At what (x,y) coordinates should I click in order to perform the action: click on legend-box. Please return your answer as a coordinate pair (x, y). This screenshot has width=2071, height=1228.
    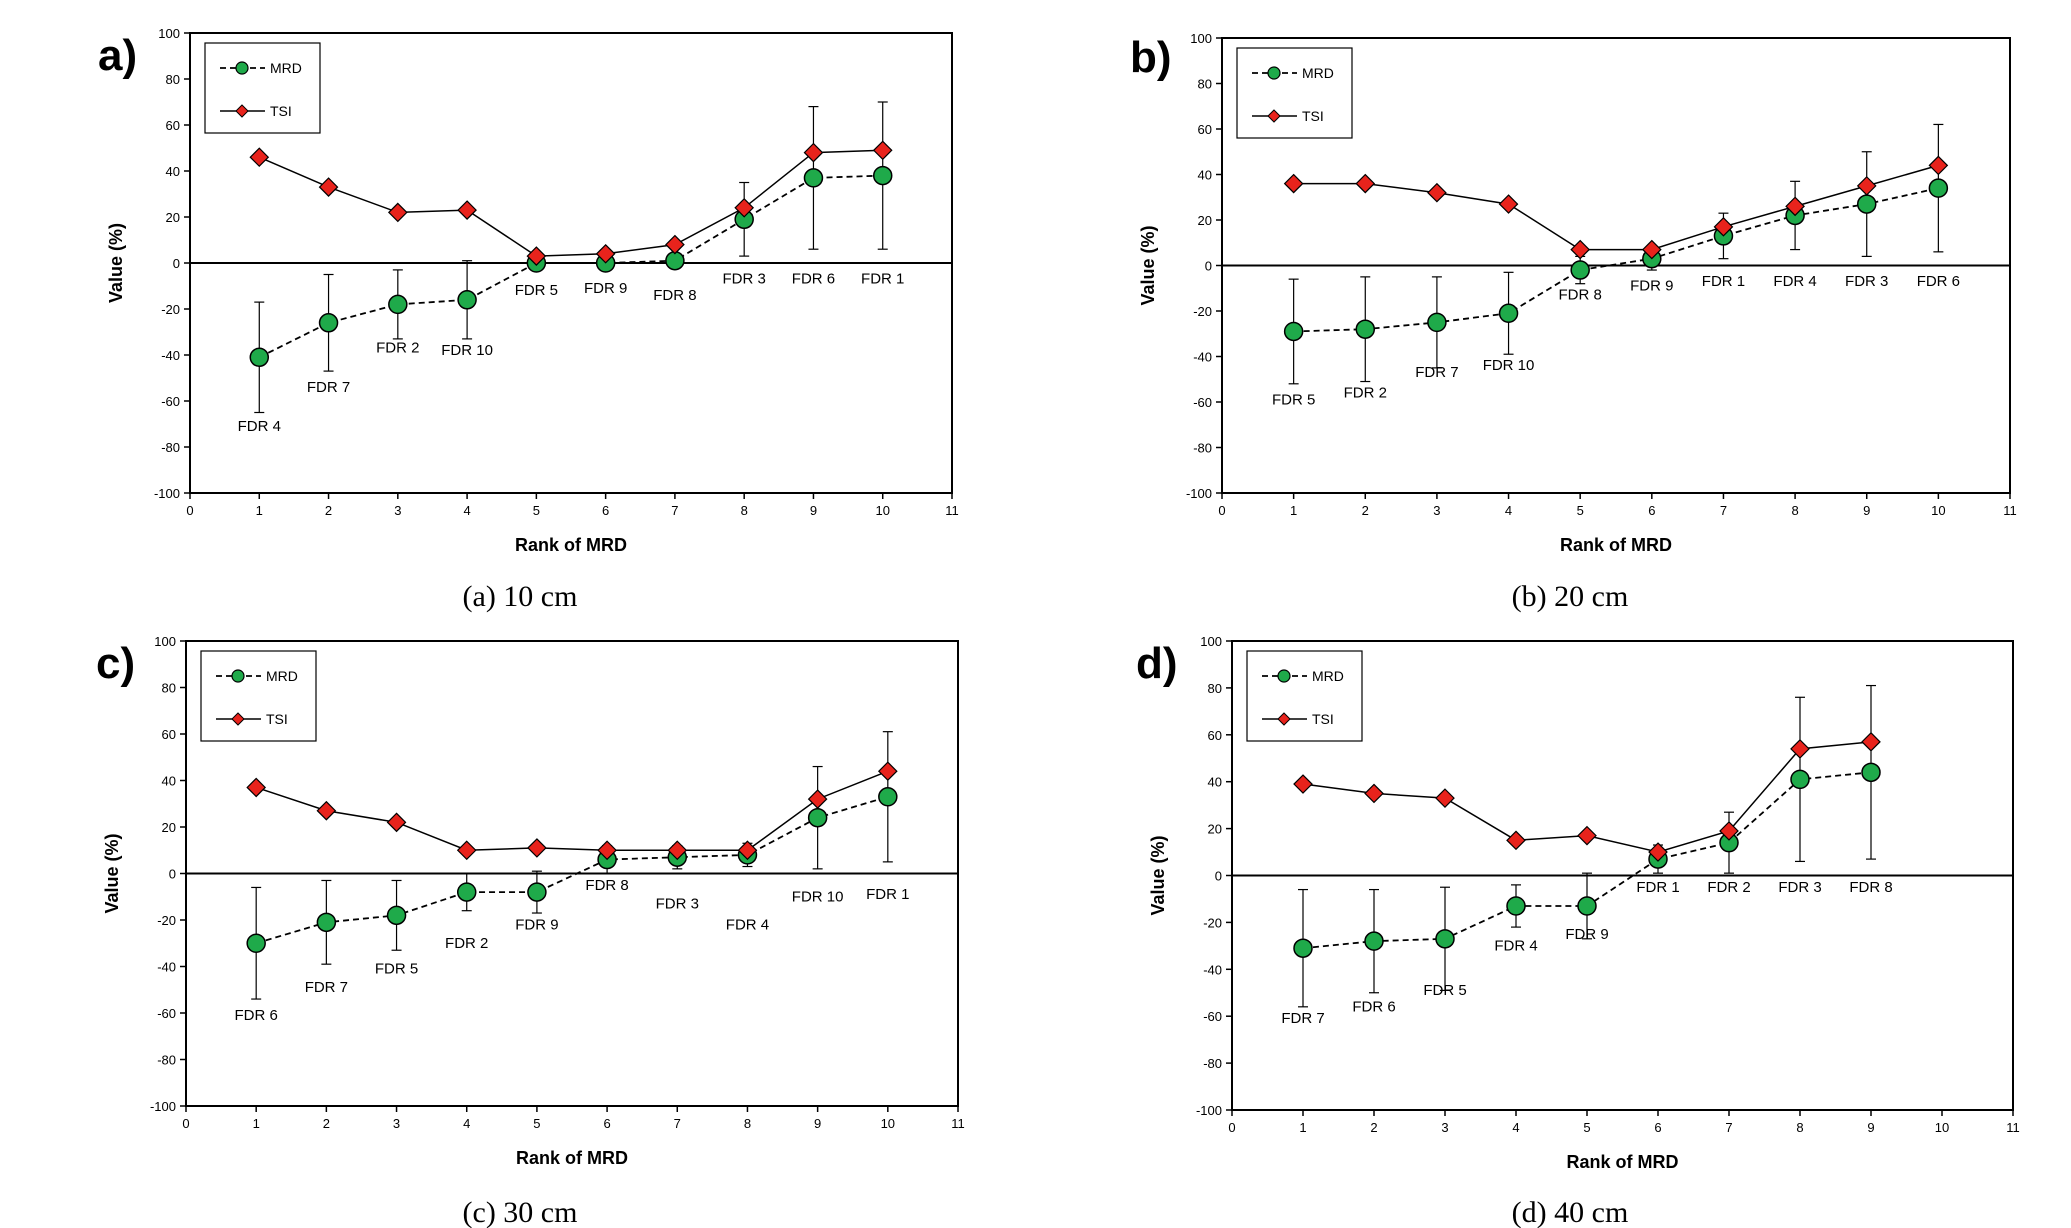
    Looking at the image, I should click on (258, 696).